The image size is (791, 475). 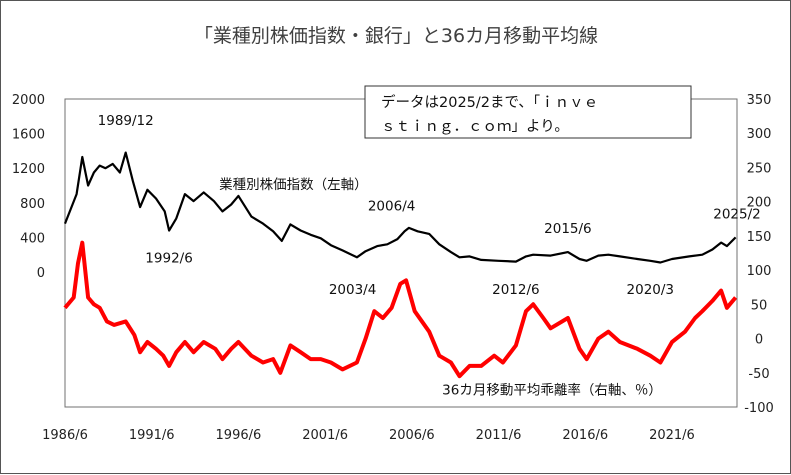 I want to click on left-tick-label: 1600, so click(x=28, y=135).